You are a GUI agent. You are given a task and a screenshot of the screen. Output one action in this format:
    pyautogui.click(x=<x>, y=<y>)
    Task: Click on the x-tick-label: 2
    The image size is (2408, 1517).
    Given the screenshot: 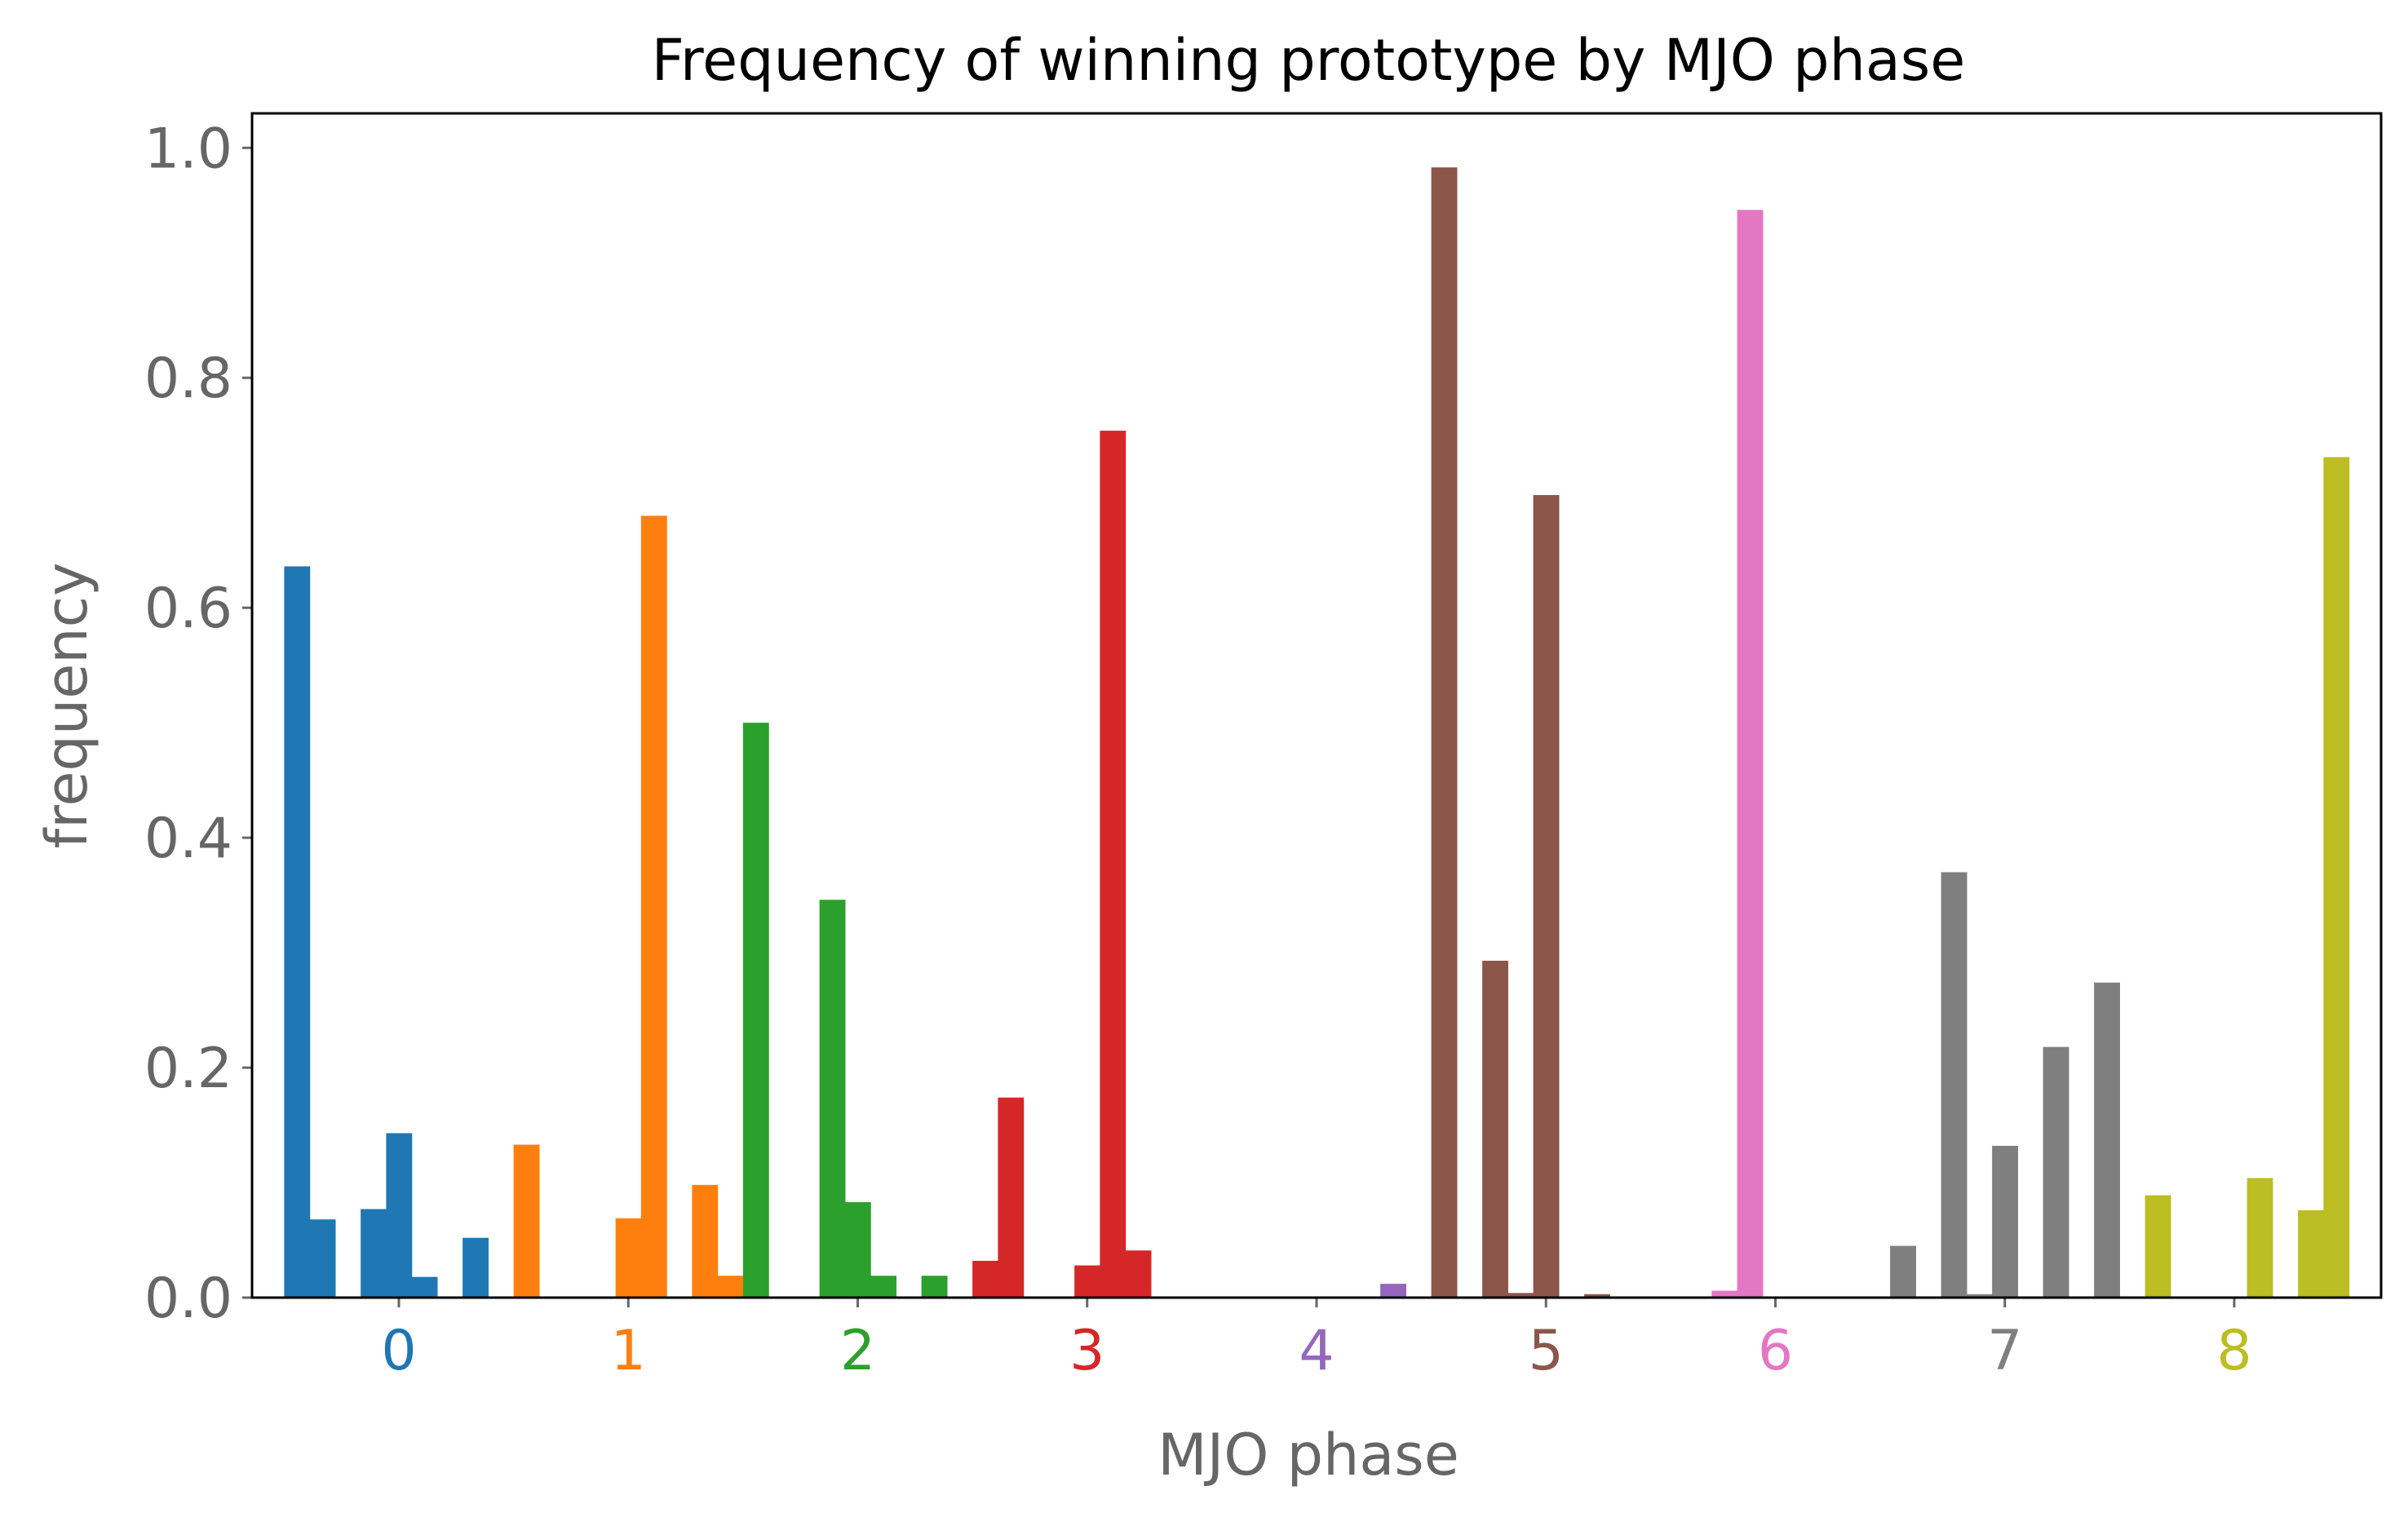 What is the action you would take?
    pyautogui.click(x=857, y=1351)
    